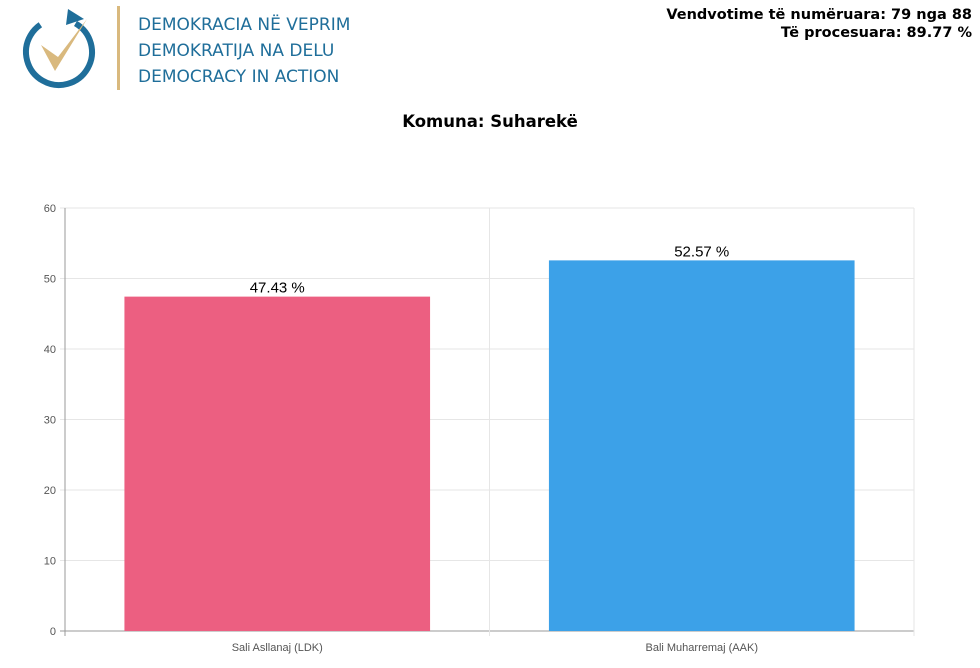  I want to click on y-tick-label: 20, so click(50, 491).